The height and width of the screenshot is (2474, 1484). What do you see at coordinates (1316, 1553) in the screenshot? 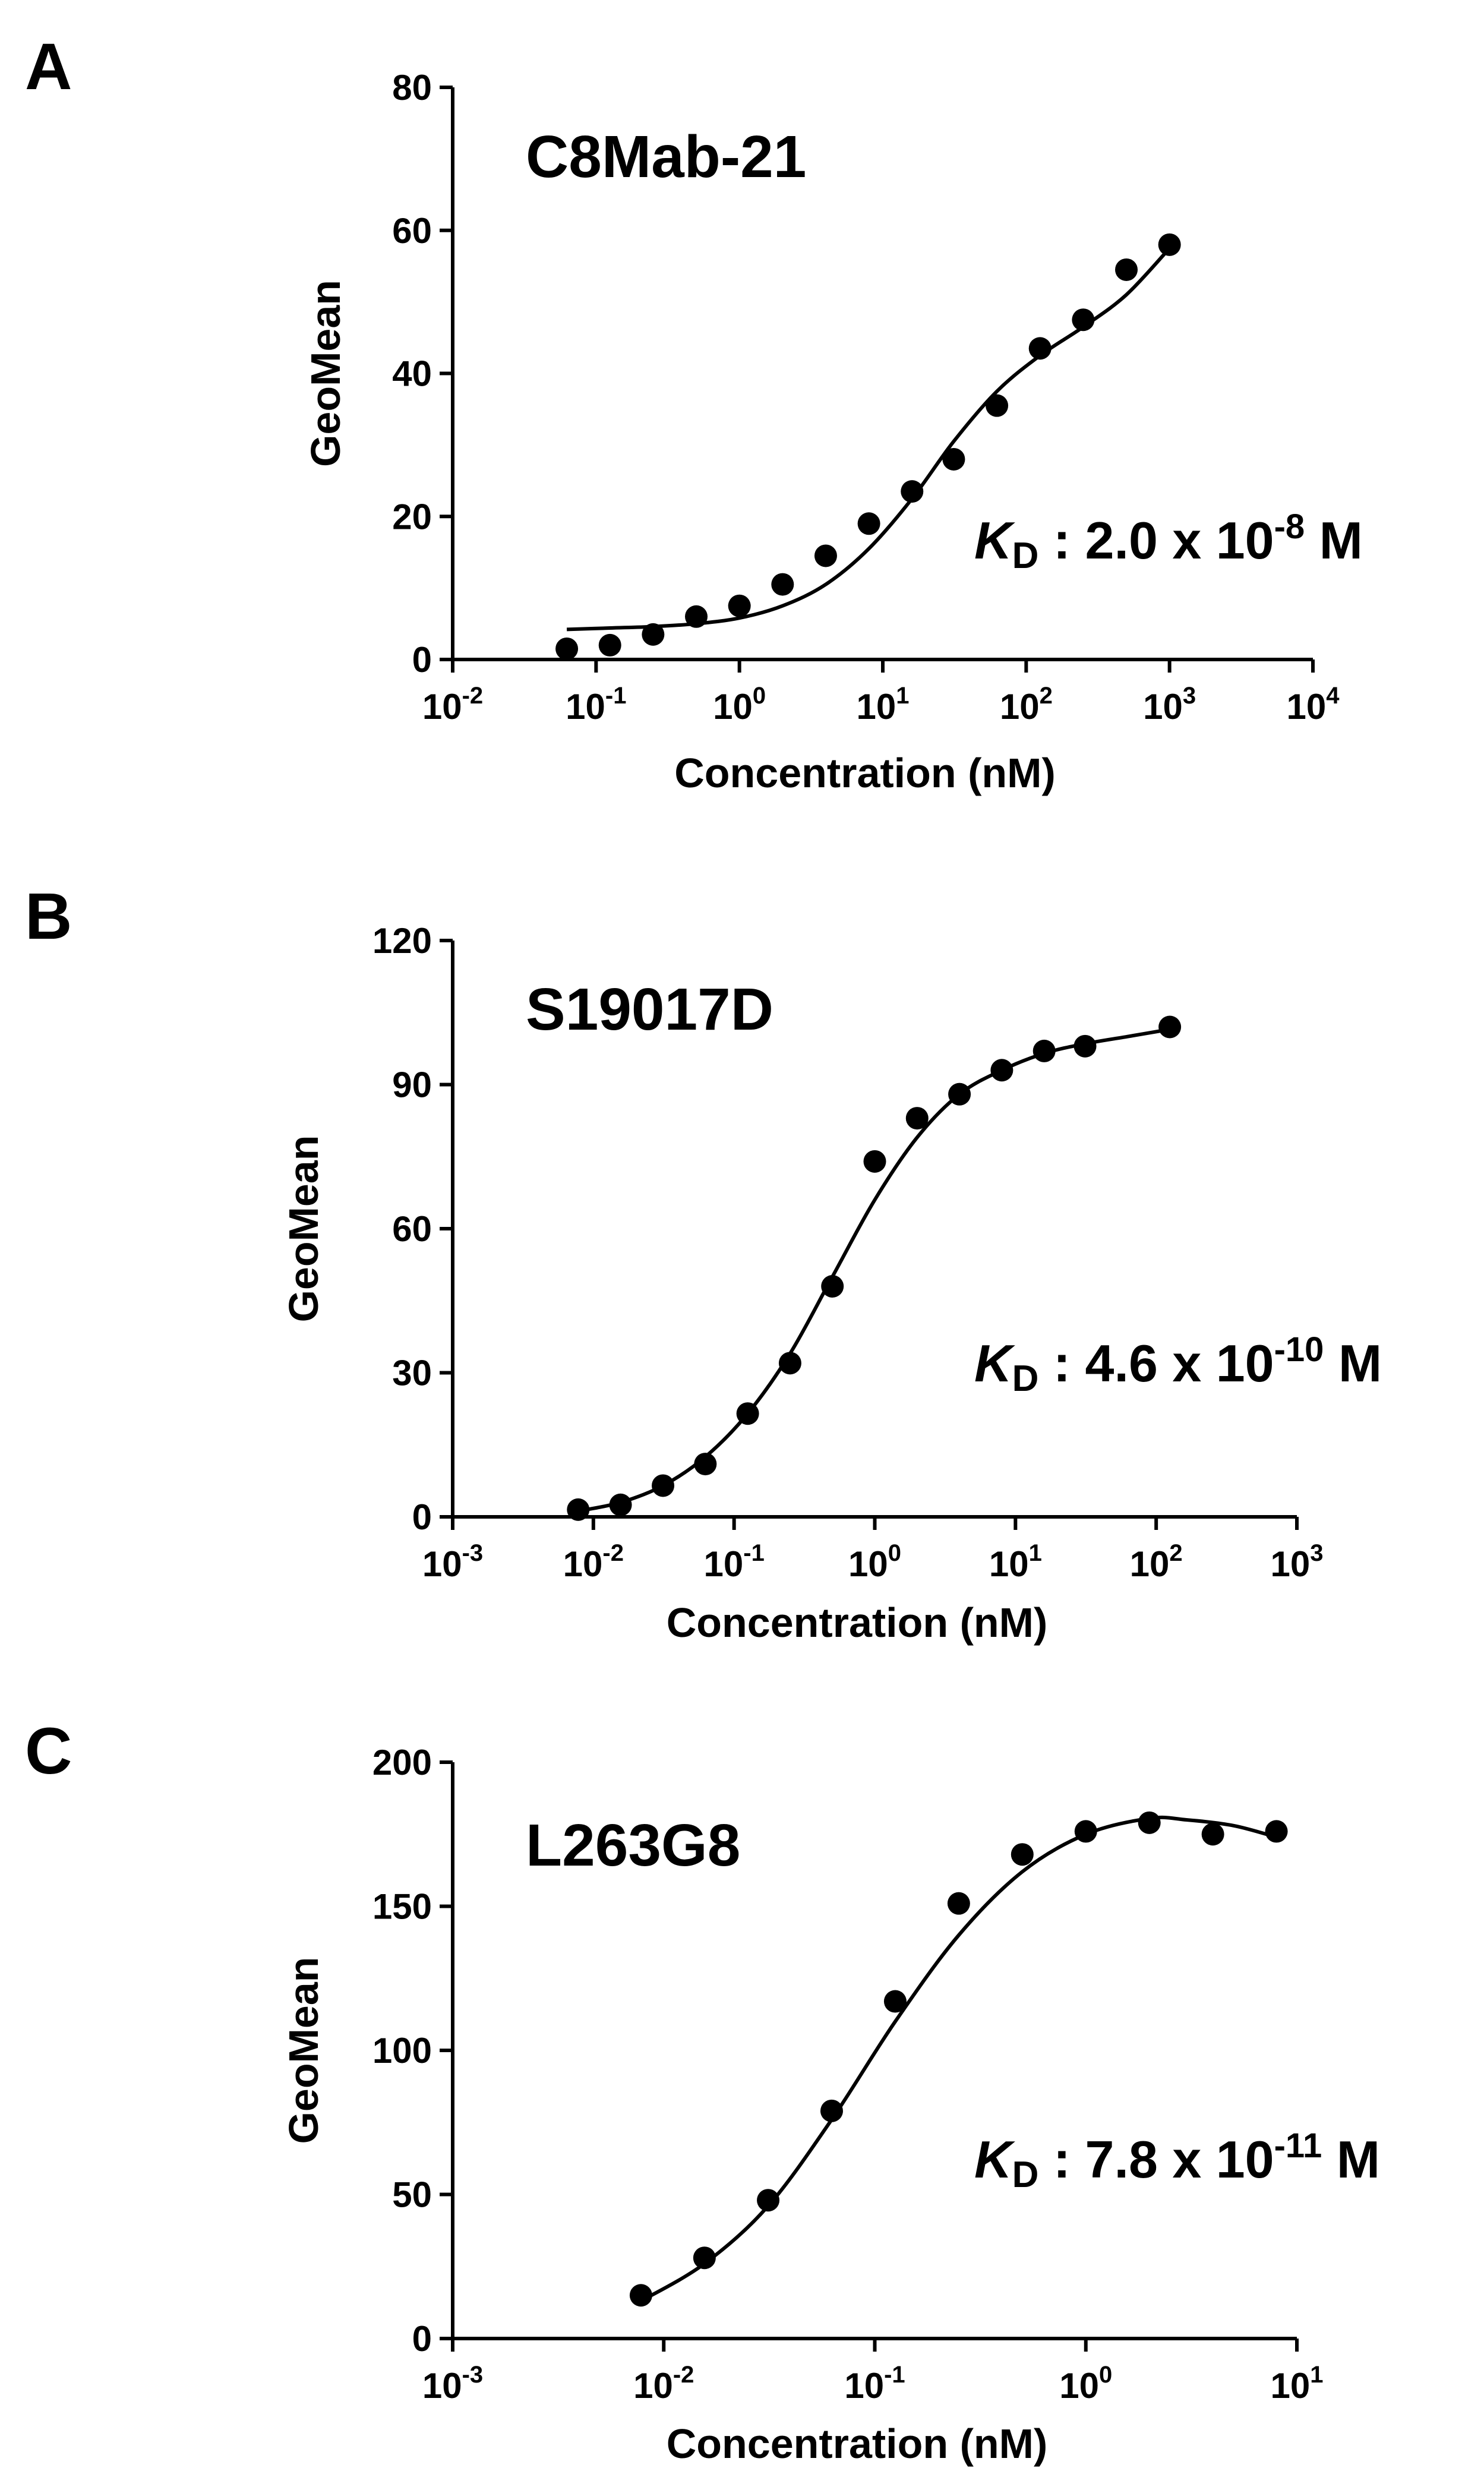
I see `x-tick-exponent: 3` at bounding box center [1316, 1553].